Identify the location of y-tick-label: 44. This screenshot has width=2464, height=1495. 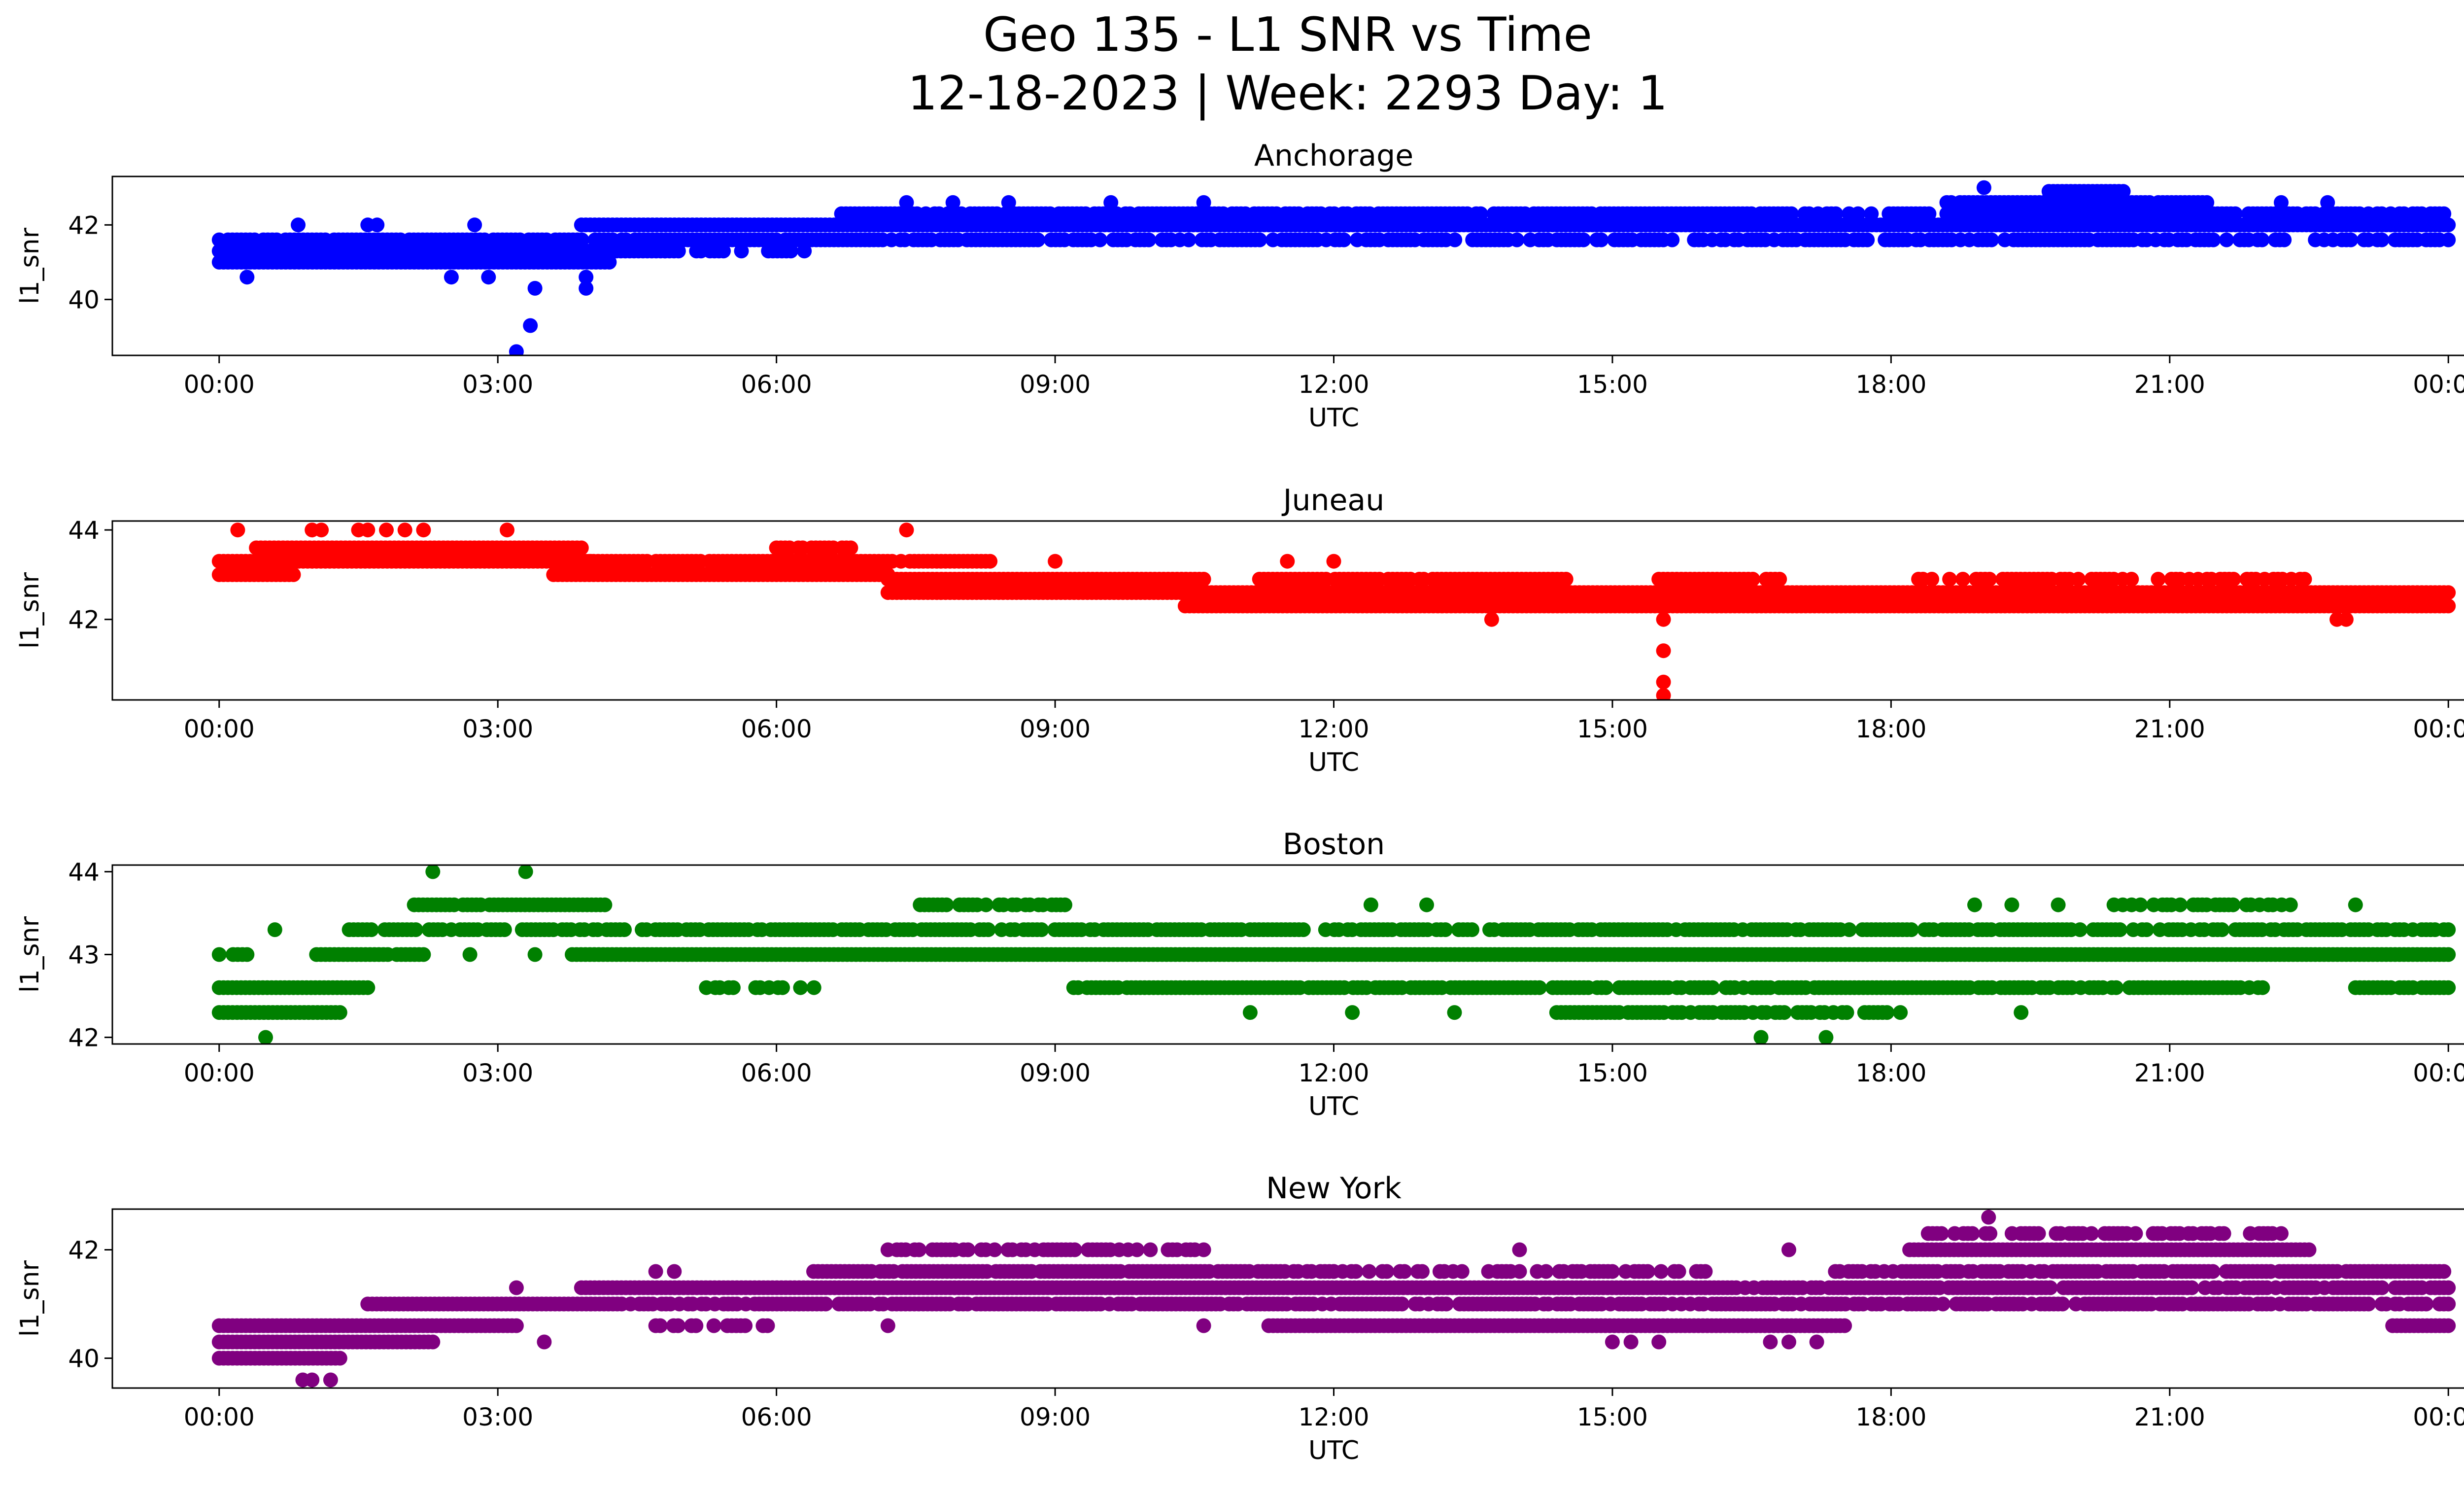
(84, 530).